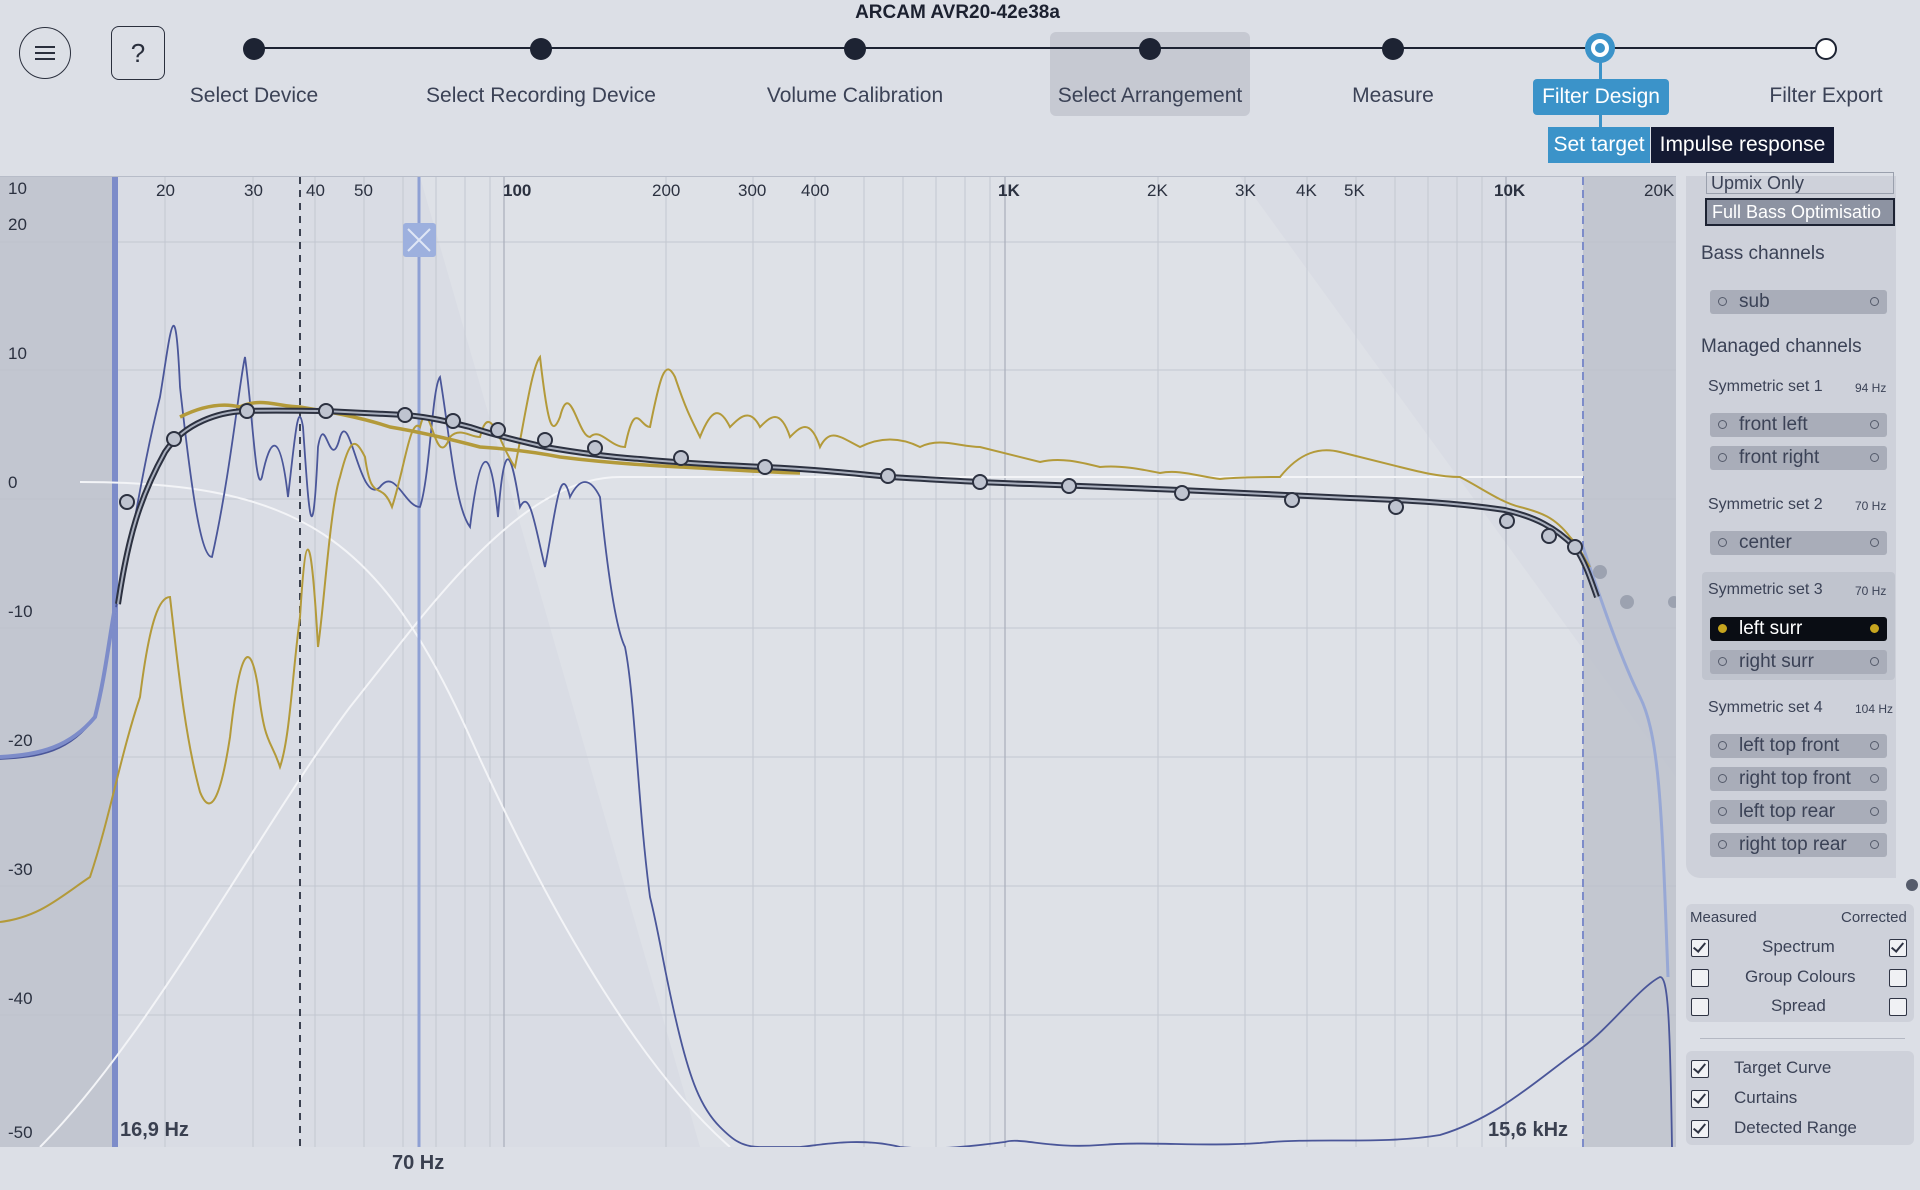  I want to click on plot-y-top-label: 10, so click(17, 188).